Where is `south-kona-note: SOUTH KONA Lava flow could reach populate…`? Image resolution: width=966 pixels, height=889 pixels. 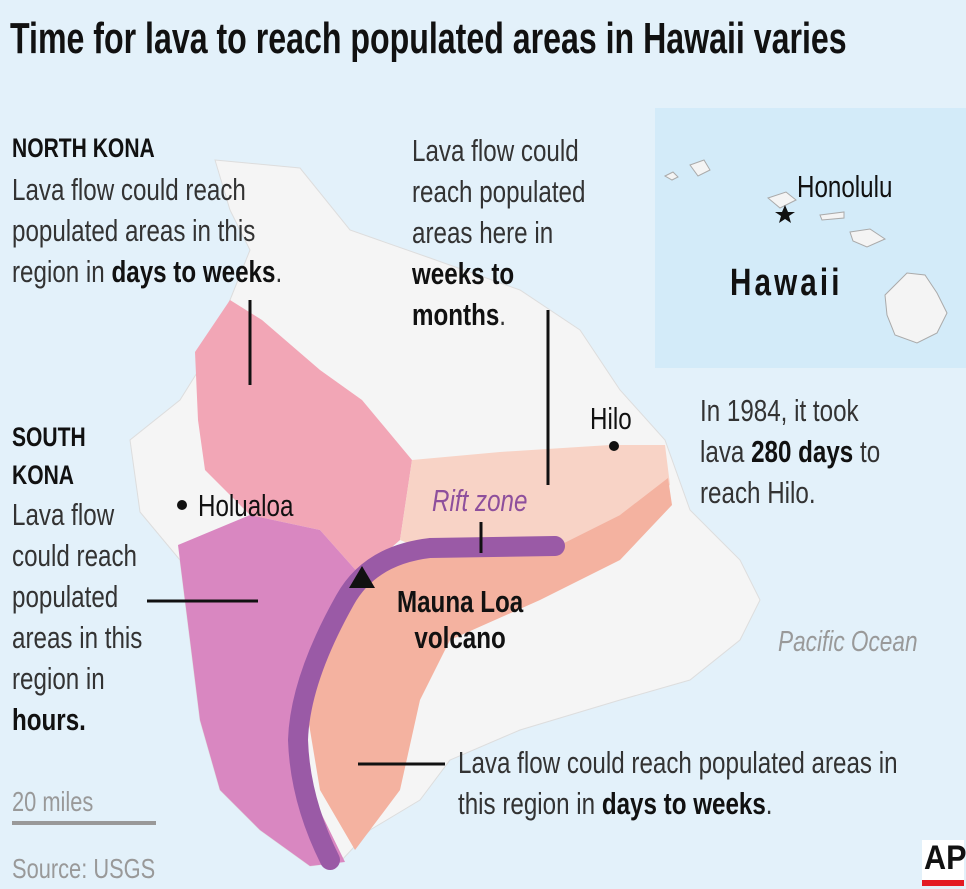 south-kona-note: SOUTH KONA Lava flow could reach populate… is located at coordinates (90, 579).